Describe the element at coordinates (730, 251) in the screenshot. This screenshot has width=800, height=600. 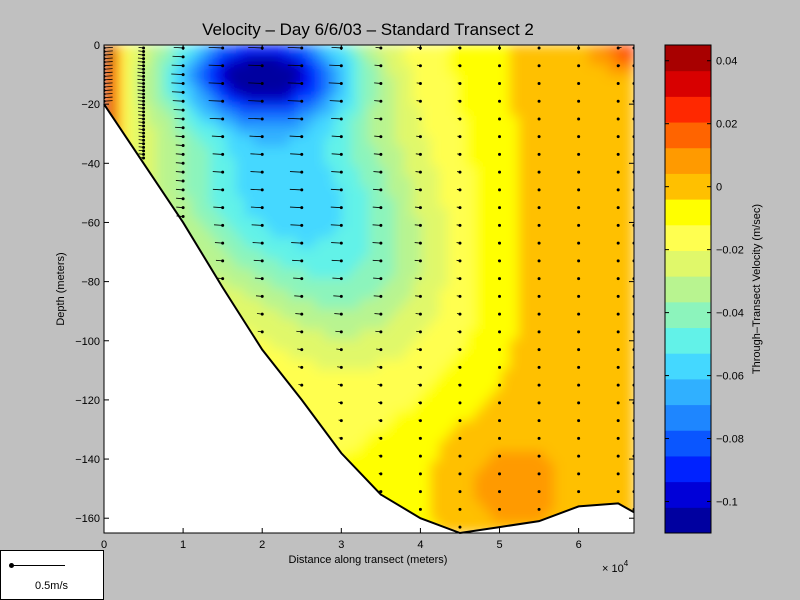
I see `colorbar-tick-label: −0.02` at that location.